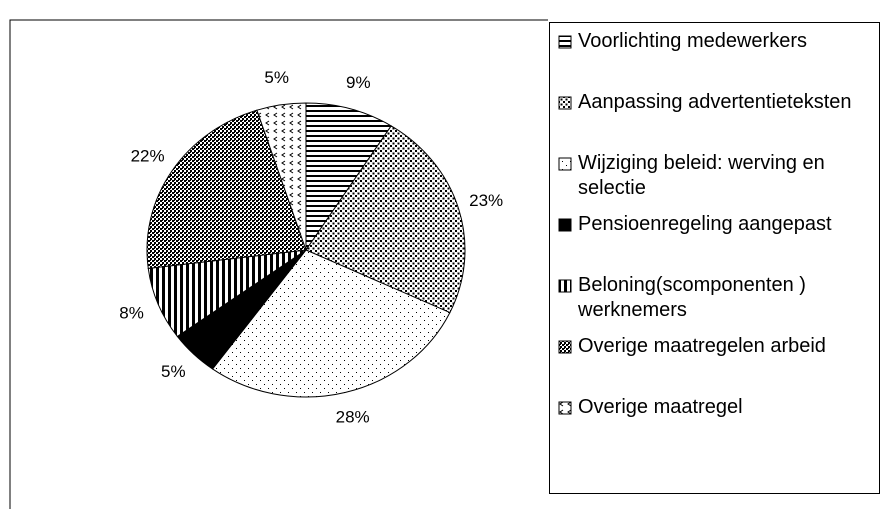 This screenshot has width=890, height=509. I want to click on data-label: 22%, so click(148, 156).